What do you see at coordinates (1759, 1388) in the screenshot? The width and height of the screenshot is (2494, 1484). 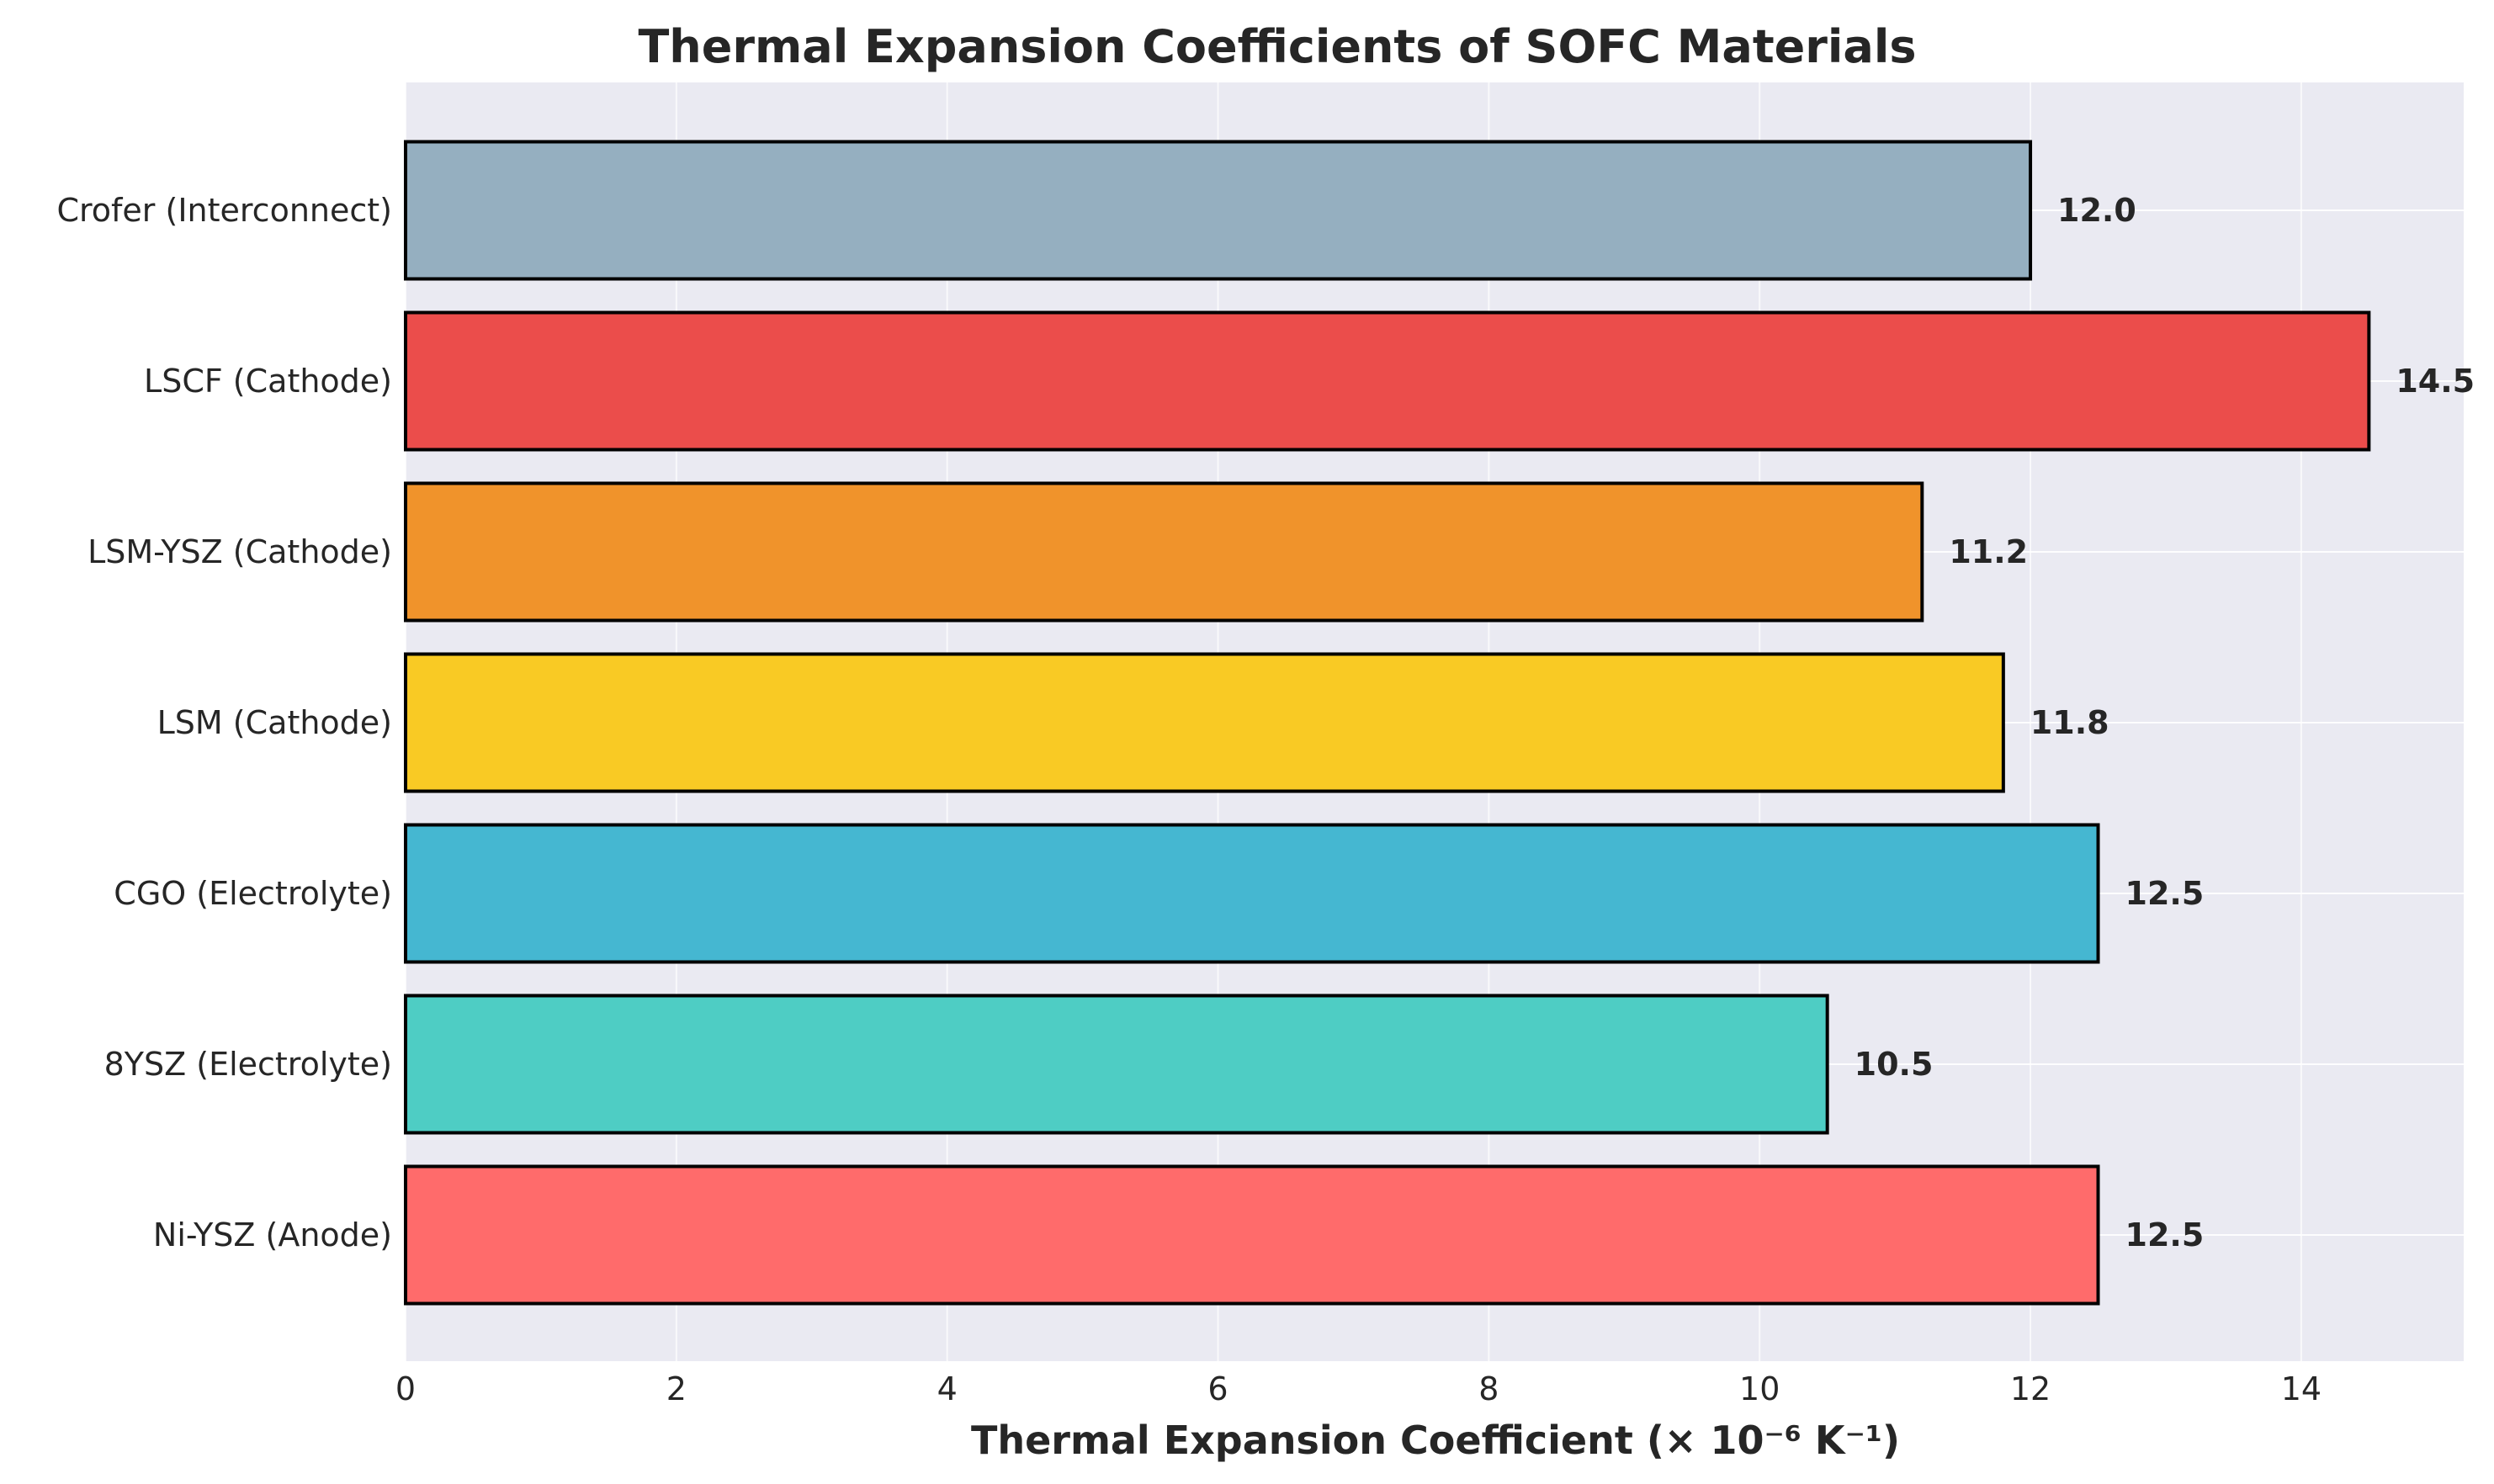 I see `x-tick-label: 10` at bounding box center [1759, 1388].